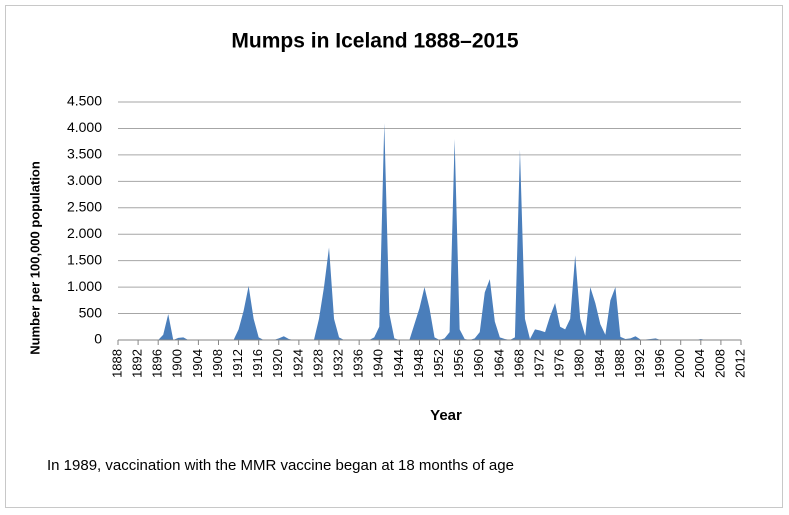 This screenshot has height=515, width=789. What do you see at coordinates (599, 363) in the screenshot?
I see `x-tick-label: 1984` at bounding box center [599, 363].